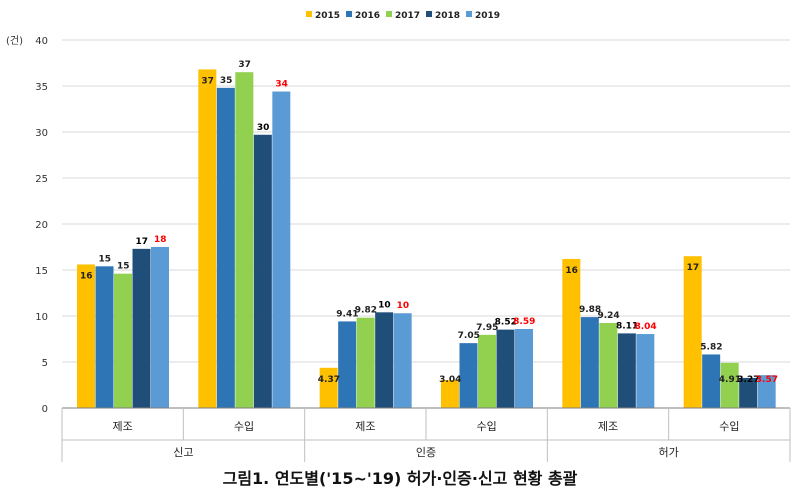 The height and width of the screenshot is (498, 800). Describe the element at coordinates (123, 267) in the screenshot. I see `data-label-2017-1: 15` at that location.